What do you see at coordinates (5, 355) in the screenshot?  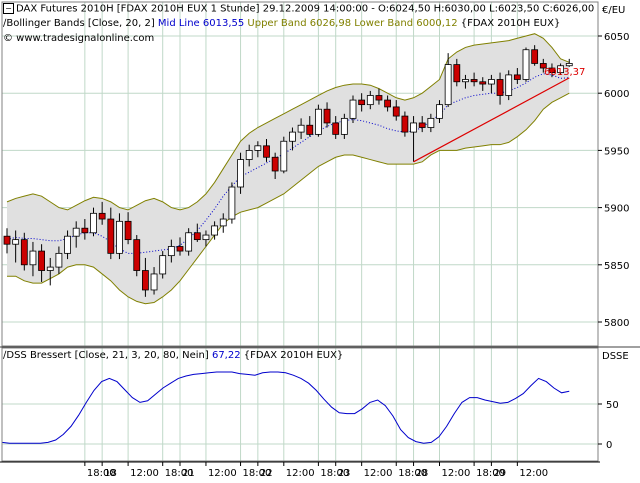 I see `indicator-icon: ∕` at bounding box center [5, 355].